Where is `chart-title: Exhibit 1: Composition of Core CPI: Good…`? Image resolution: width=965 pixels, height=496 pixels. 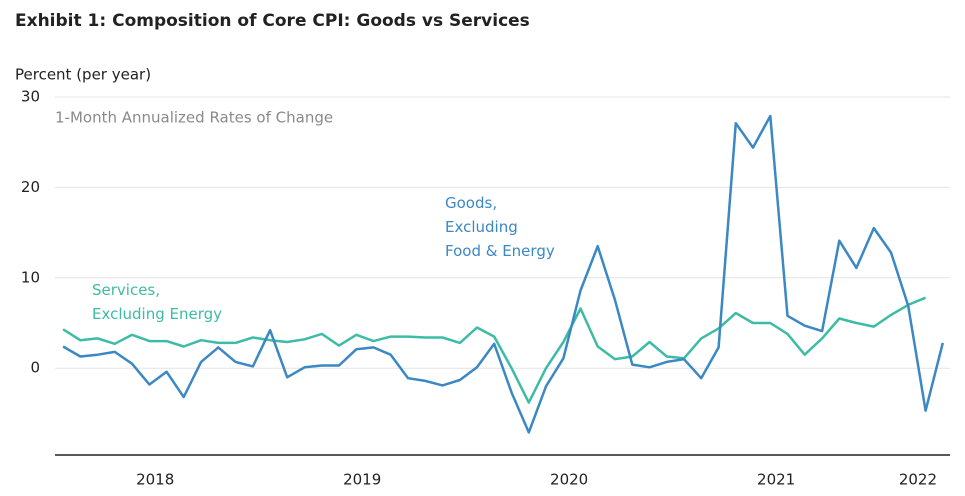 chart-title: Exhibit 1: Composition of Core CPI: Good… is located at coordinates (272, 21).